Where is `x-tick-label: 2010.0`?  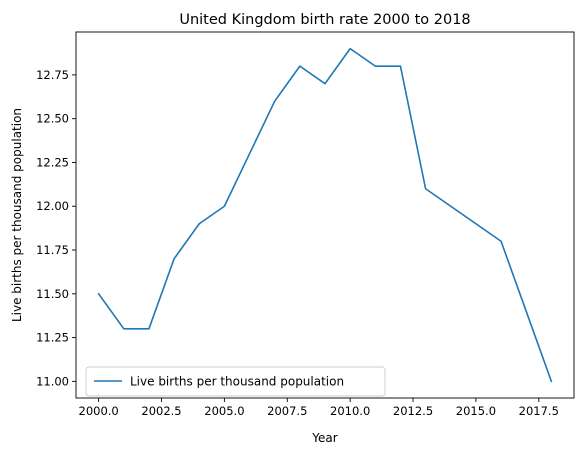
x-tick-label: 2010.0 is located at coordinates (350, 411).